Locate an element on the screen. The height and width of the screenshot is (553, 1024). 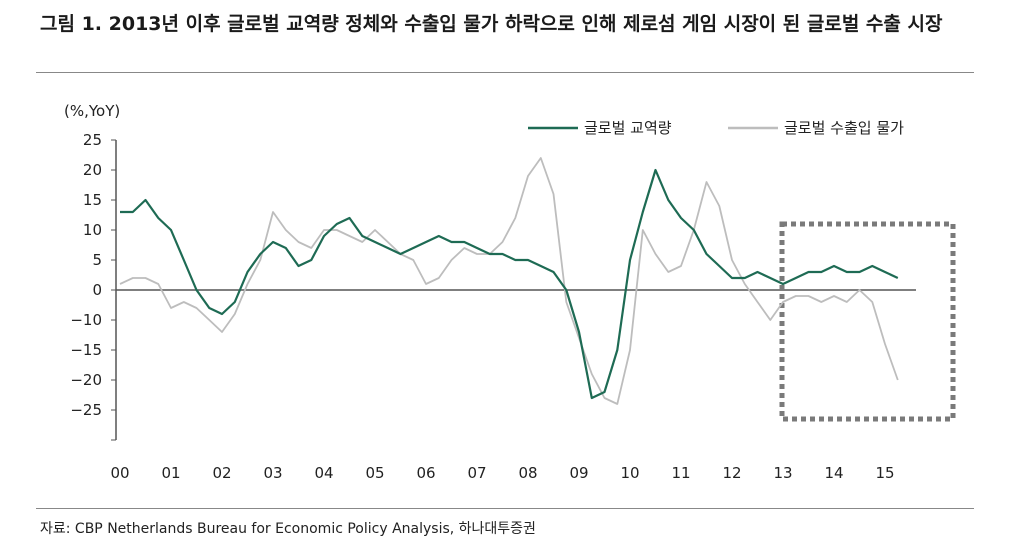
y-tick-label: −20 is located at coordinates (86, 380).